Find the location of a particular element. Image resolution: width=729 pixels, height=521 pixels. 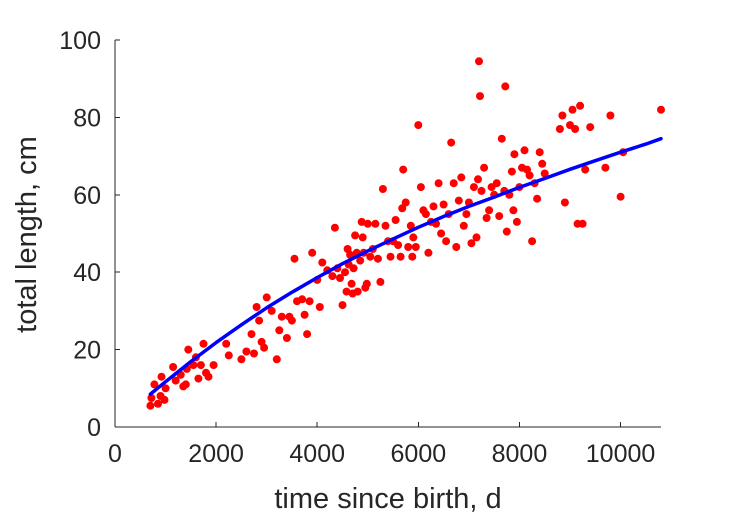

y-tick-label: 0 is located at coordinates (94, 428).